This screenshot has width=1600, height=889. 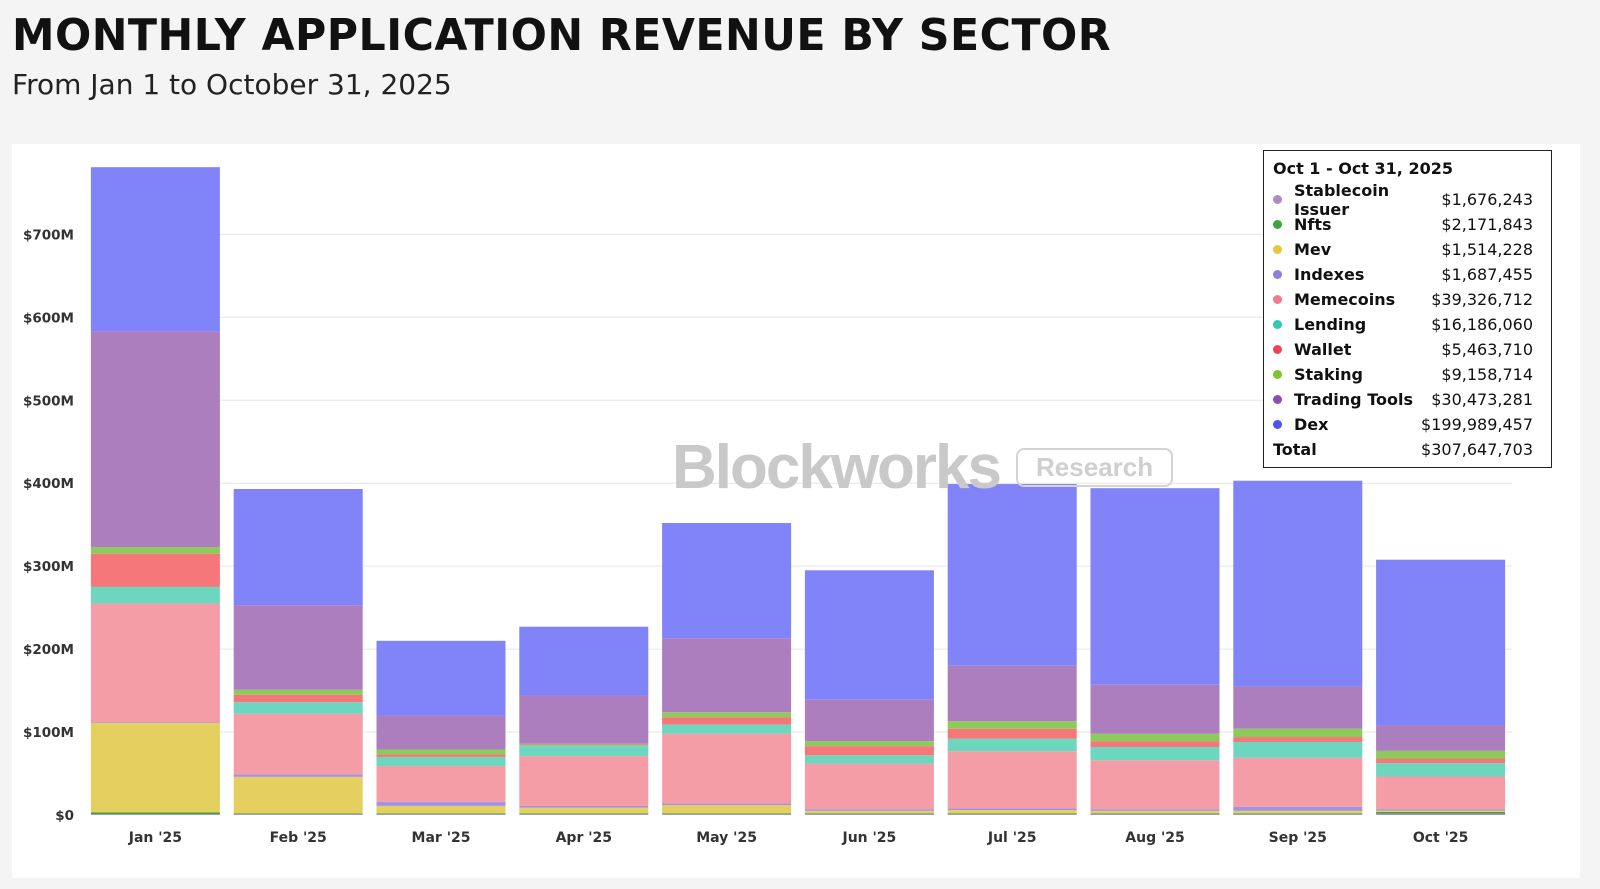 What do you see at coordinates (1328, 374) in the screenshot?
I see `legend-item-name: Staking` at bounding box center [1328, 374].